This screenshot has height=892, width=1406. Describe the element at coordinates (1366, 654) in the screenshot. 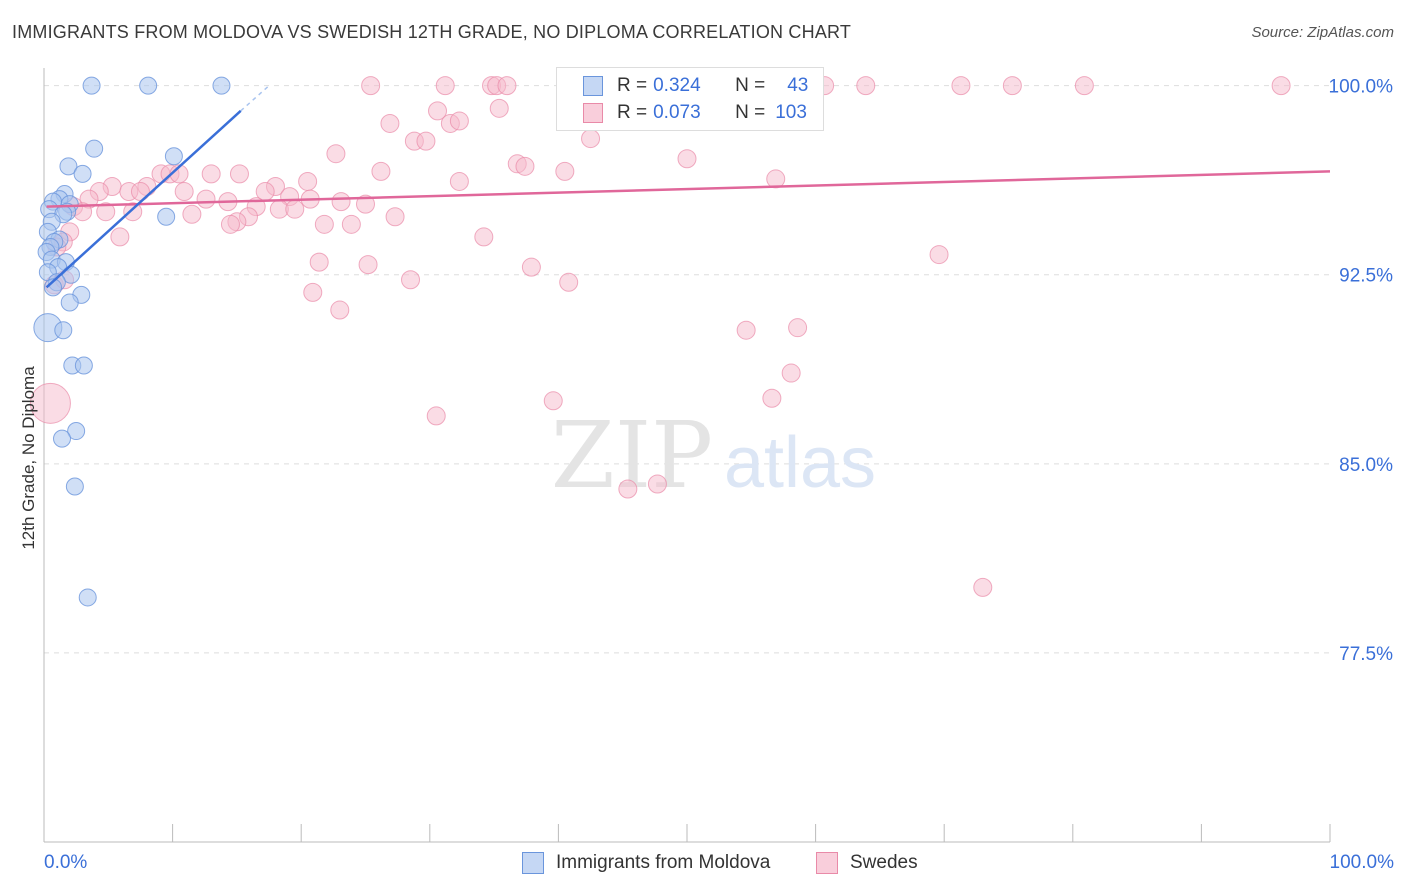

I see `y-tick-label: 77.5%` at that location.